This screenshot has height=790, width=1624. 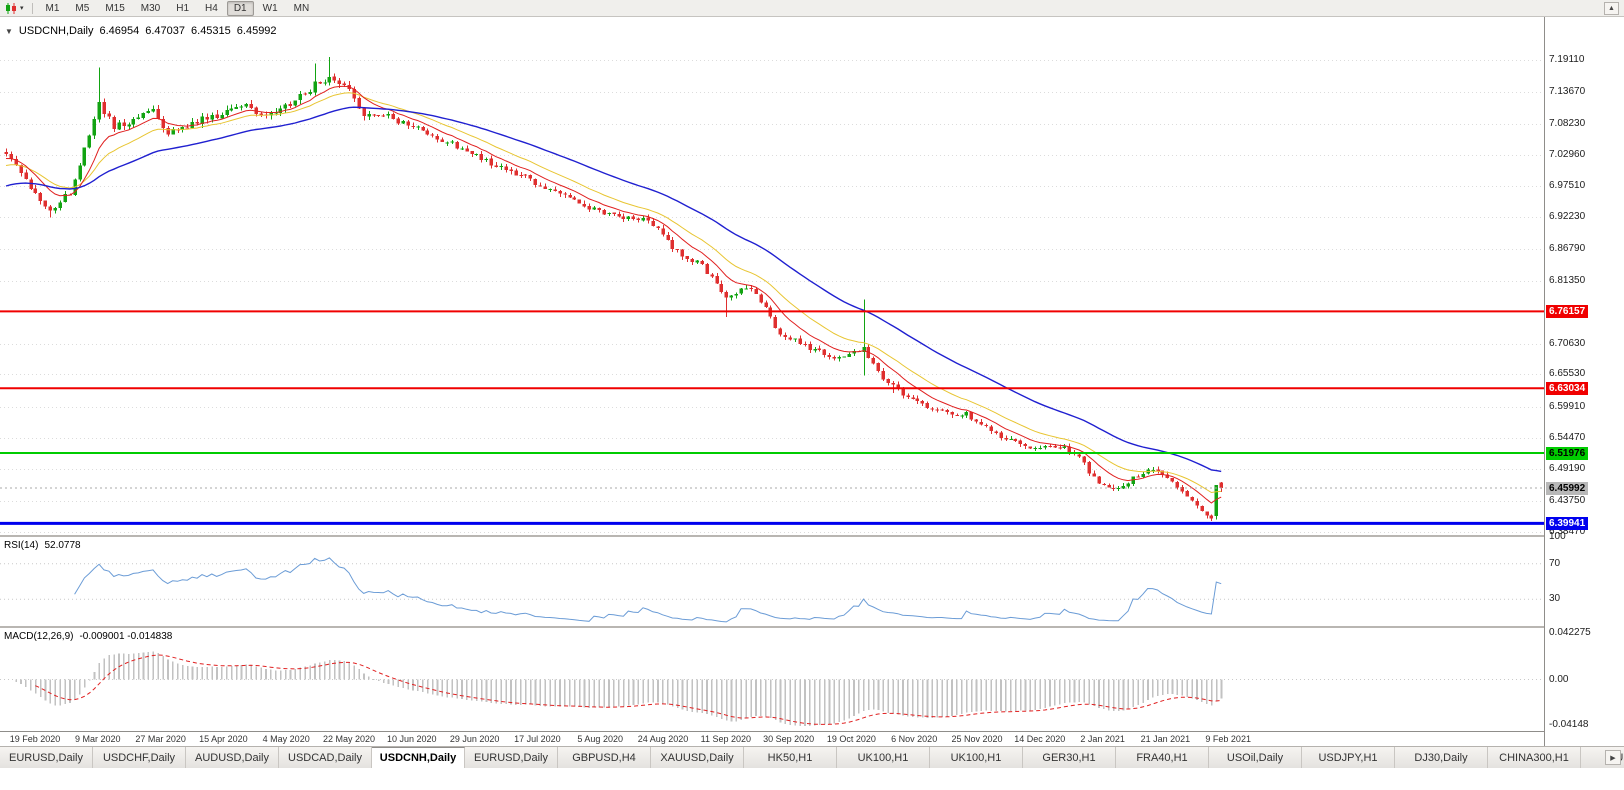 What do you see at coordinates (150, 8) in the screenshot?
I see `timeframe-button-m30: M30` at bounding box center [150, 8].